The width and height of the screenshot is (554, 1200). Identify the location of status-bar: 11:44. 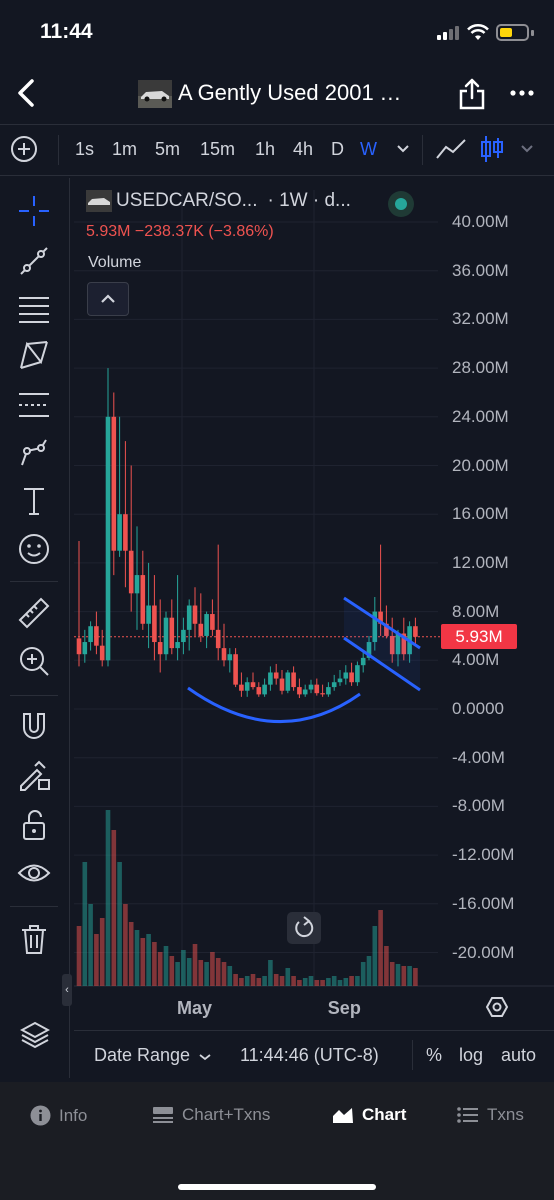
(277, 31).